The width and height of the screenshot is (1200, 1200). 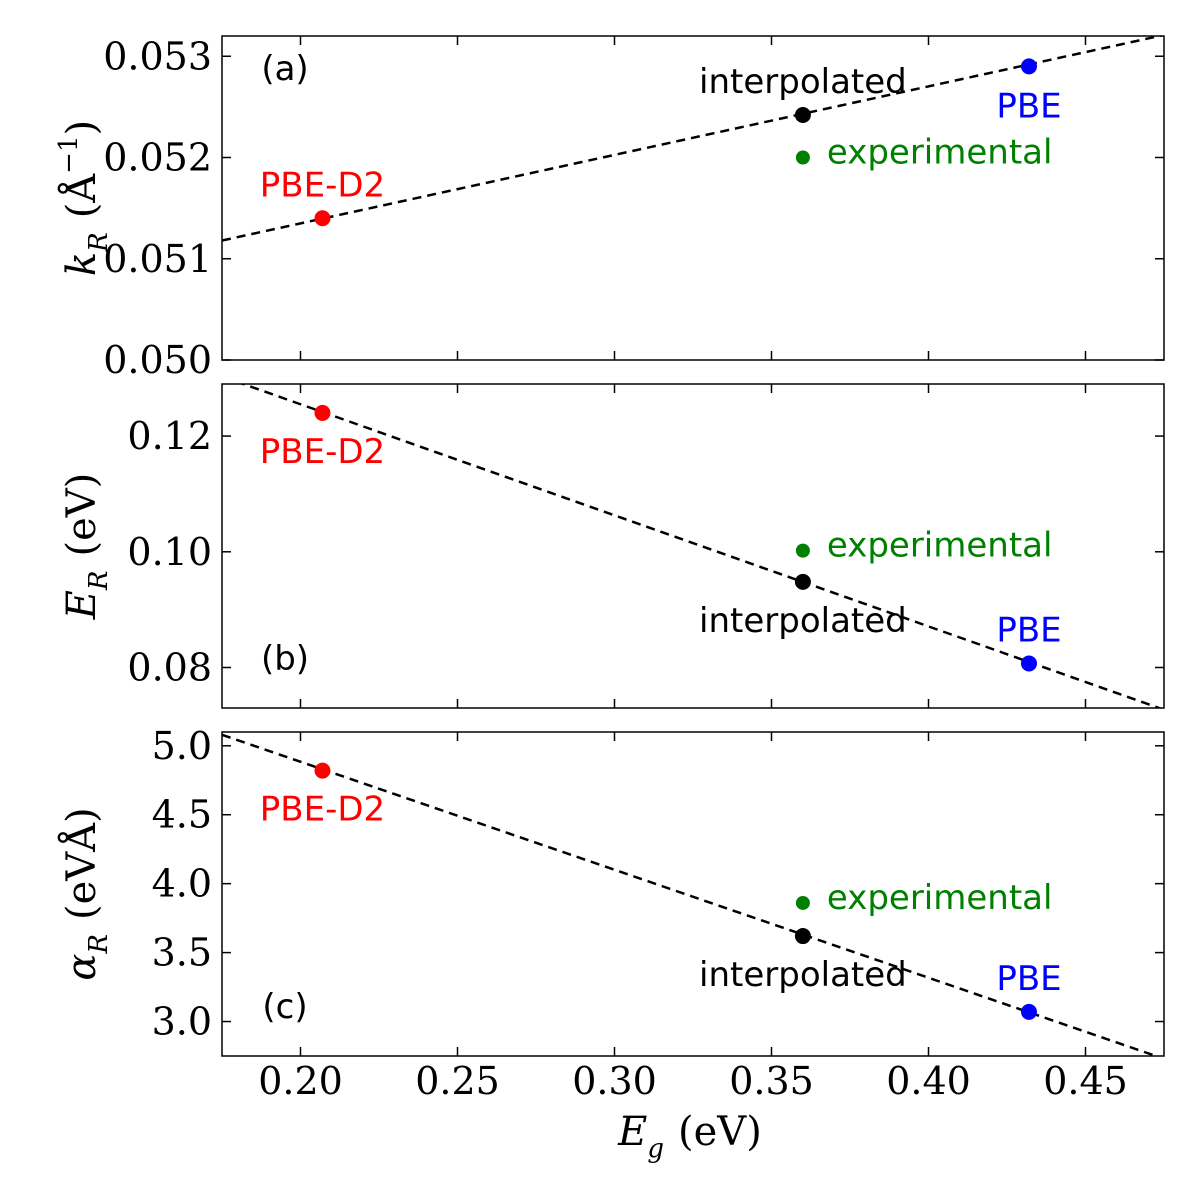 What do you see at coordinates (322, 452) in the screenshot?
I see `panel-b-label-pbe-d2: PBE-D2` at bounding box center [322, 452].